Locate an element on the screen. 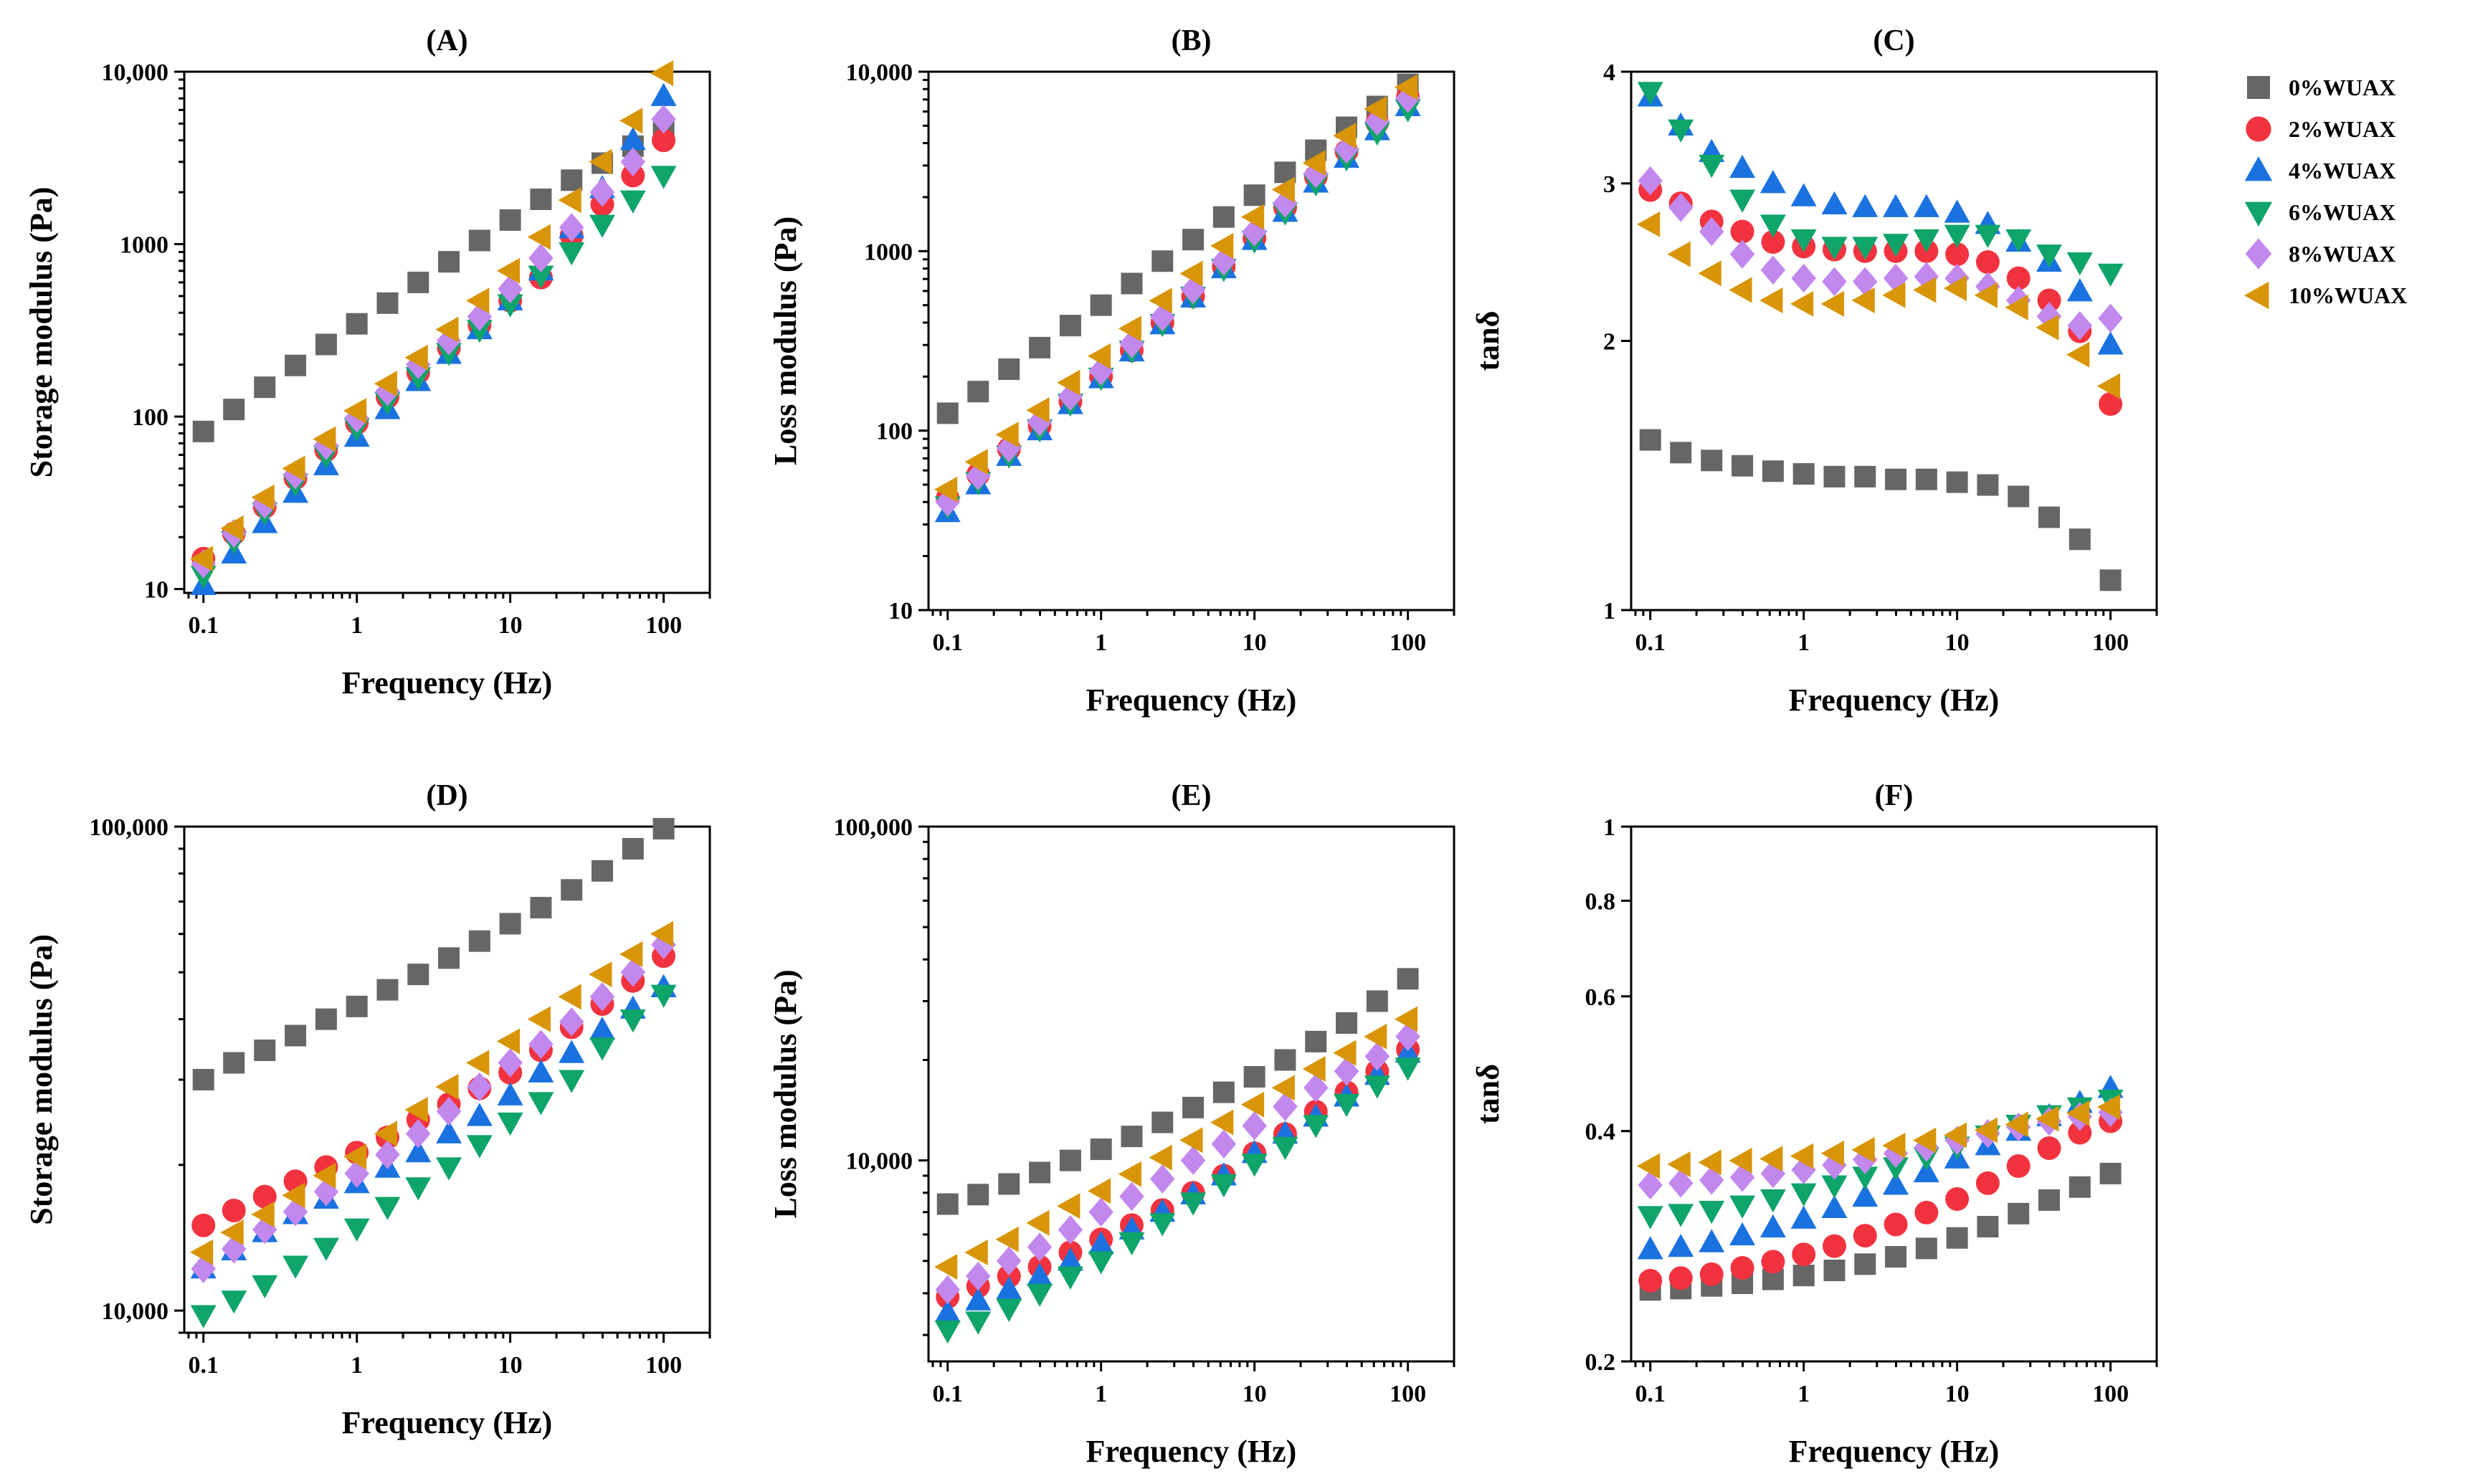  legend-label: 4%WUAX is located at coordinates (2342, 171).